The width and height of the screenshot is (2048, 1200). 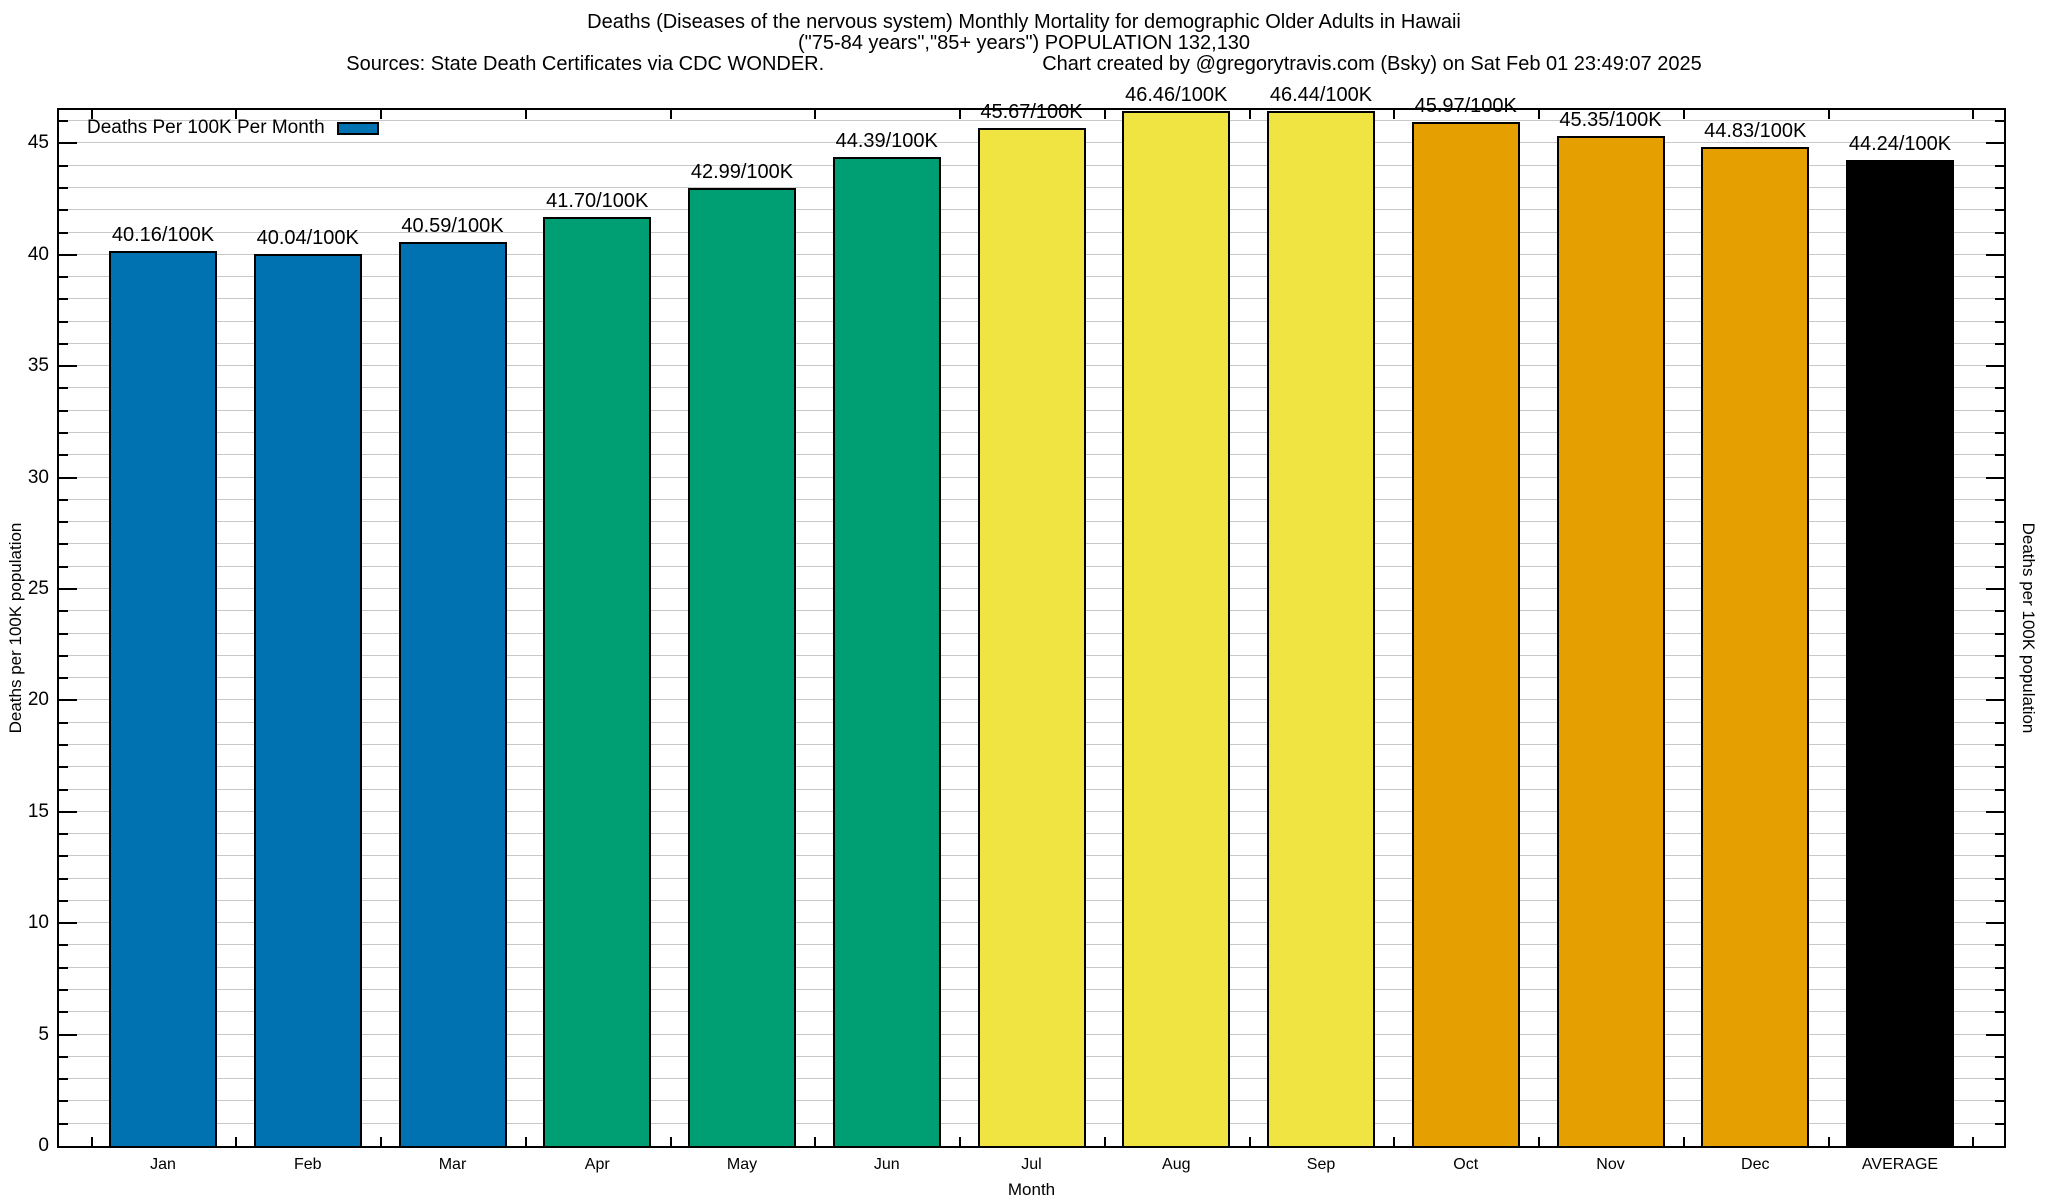 I want to click on bar-value-label: 45.67/100K, so click(x=1031, y=112).